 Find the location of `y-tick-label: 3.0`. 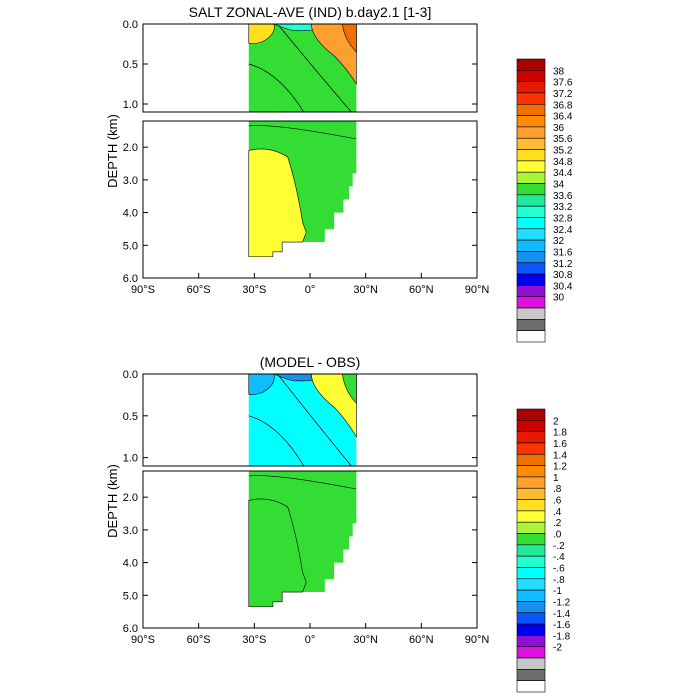

y-tick-label: 3.0 is located at coordinates (130, 531).